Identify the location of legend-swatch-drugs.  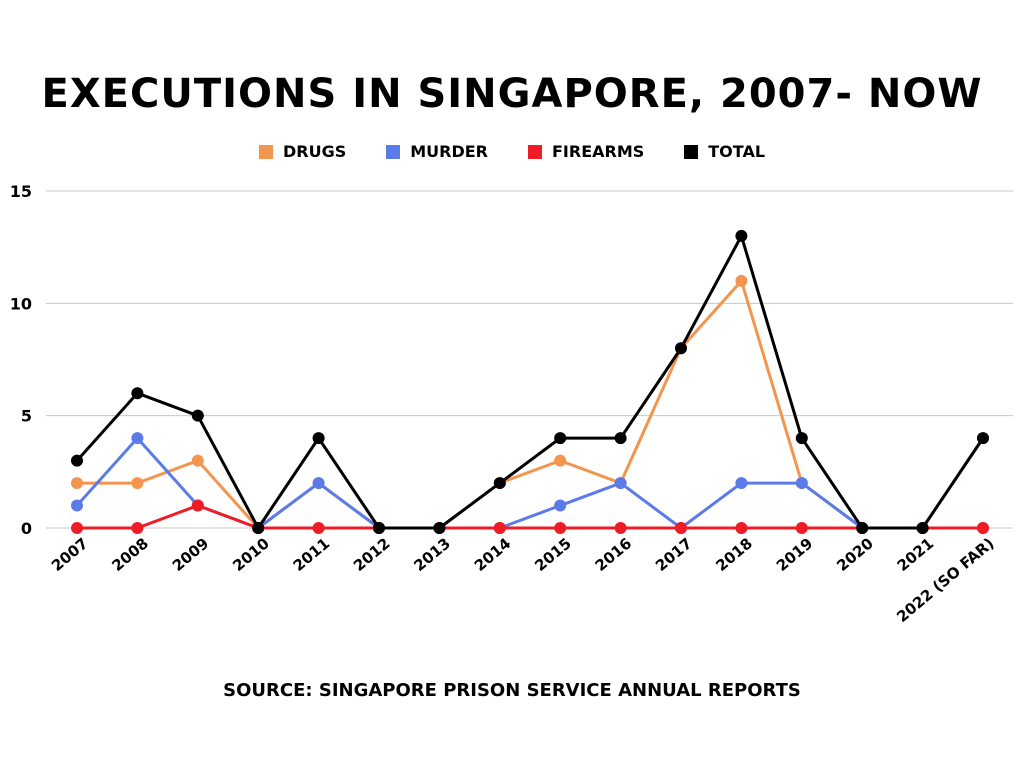
(265, 151).